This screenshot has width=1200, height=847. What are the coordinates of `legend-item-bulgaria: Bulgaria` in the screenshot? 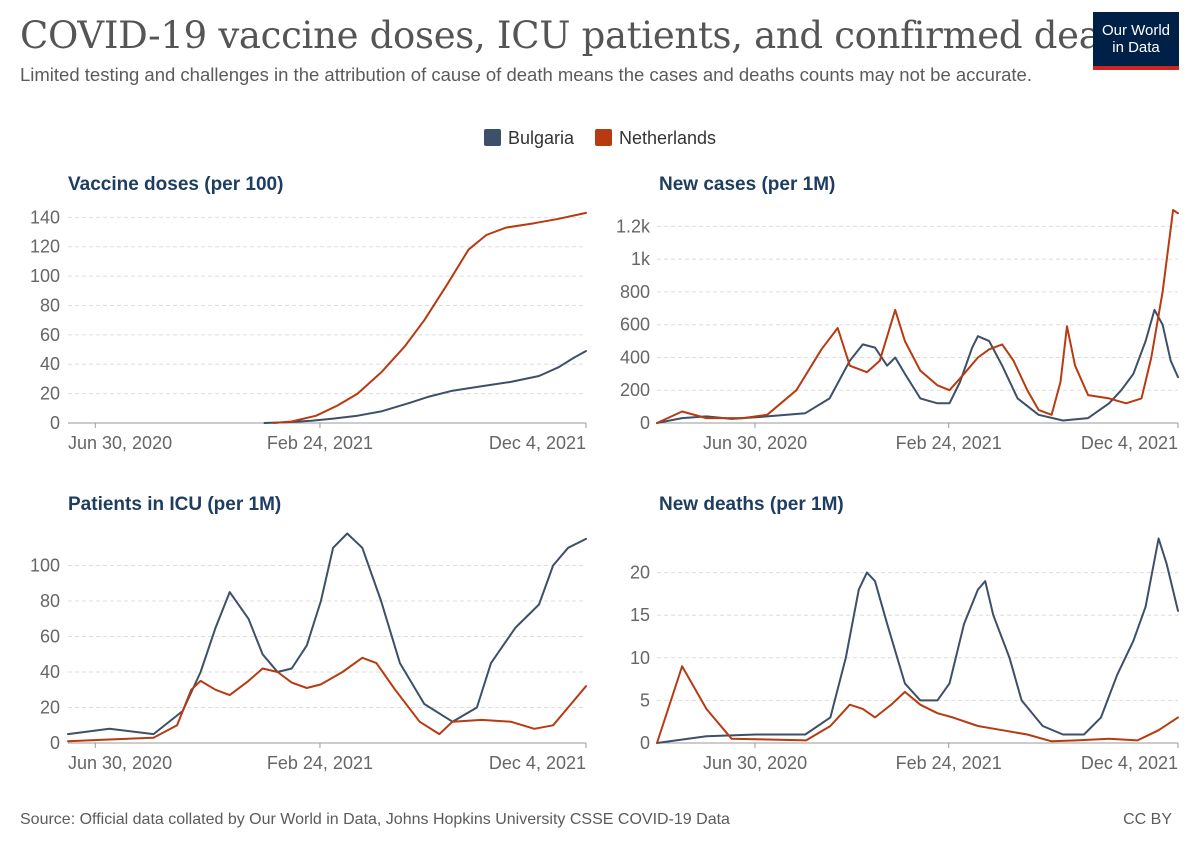 It's located at (528, 138).